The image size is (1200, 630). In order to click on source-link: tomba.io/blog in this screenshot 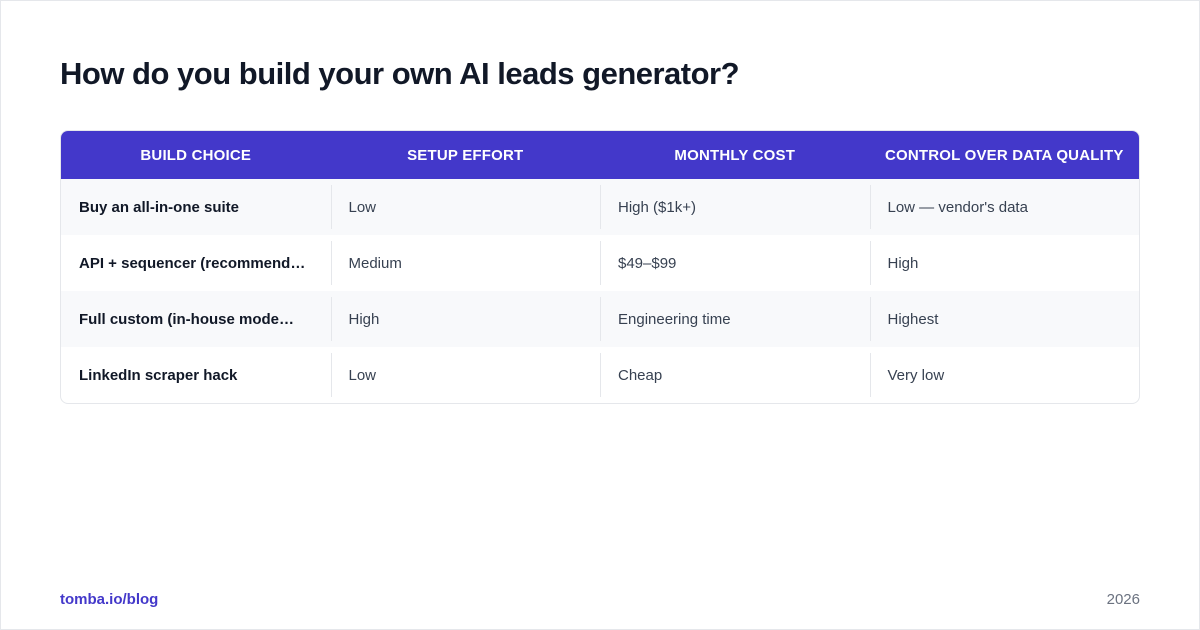, I will do `click(109, 599)`.